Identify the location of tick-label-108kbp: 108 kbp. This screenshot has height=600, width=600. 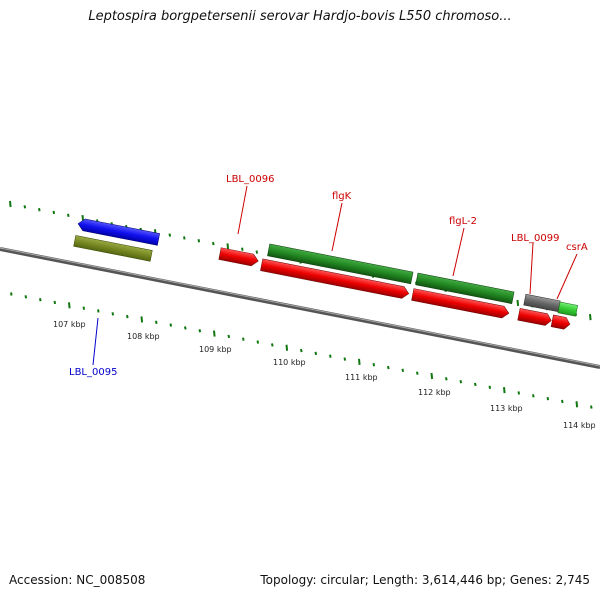
(143, 336).